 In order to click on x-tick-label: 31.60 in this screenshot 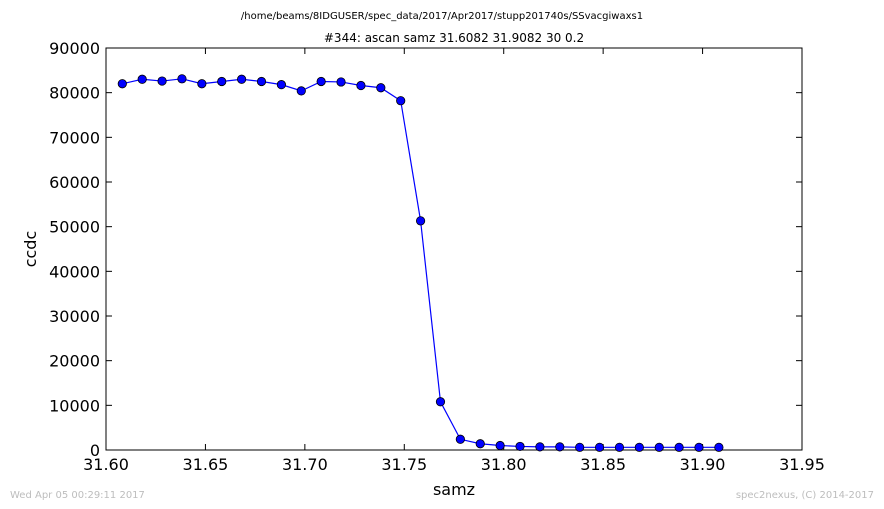, I will do `click(106, 464)`.